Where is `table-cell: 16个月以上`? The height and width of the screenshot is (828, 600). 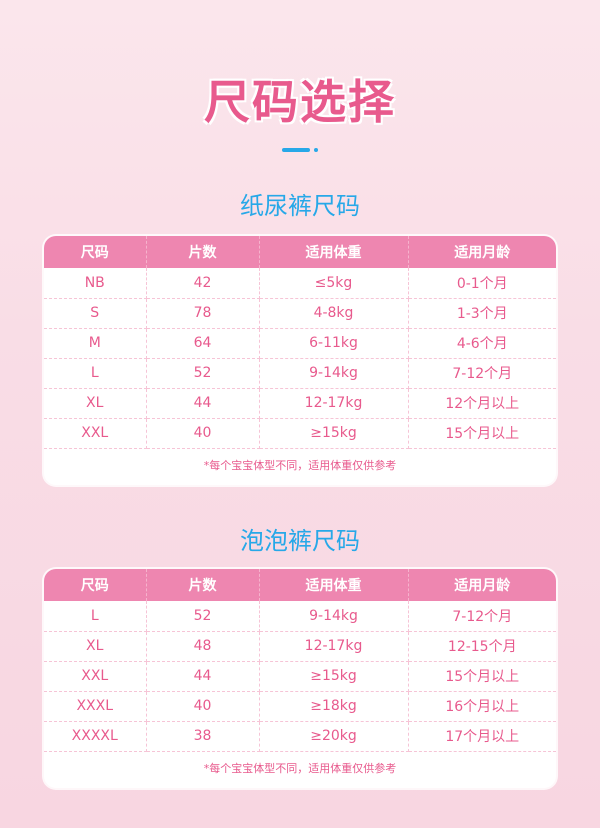
table-cell: 16个月以上 is located at coordinates (482, 706).